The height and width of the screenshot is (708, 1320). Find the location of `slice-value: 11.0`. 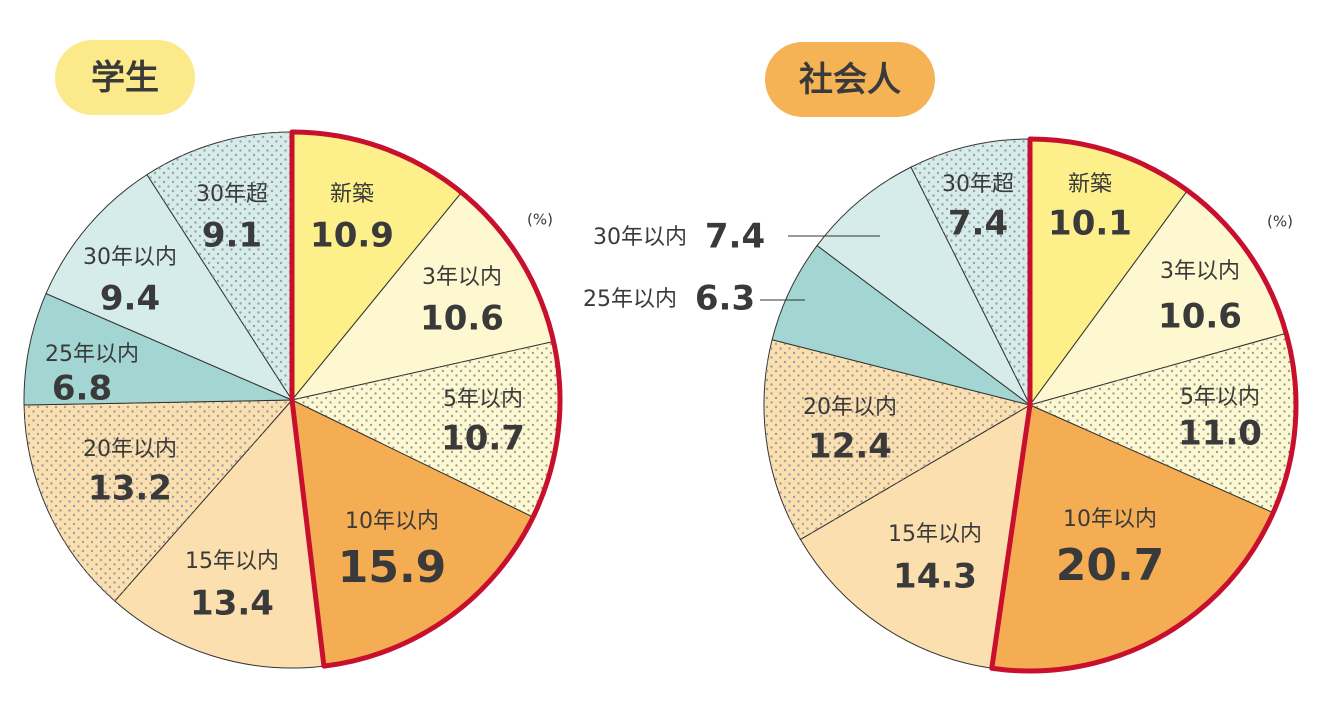

slice-value: 11.0 is located at coordinates (1220, 434).